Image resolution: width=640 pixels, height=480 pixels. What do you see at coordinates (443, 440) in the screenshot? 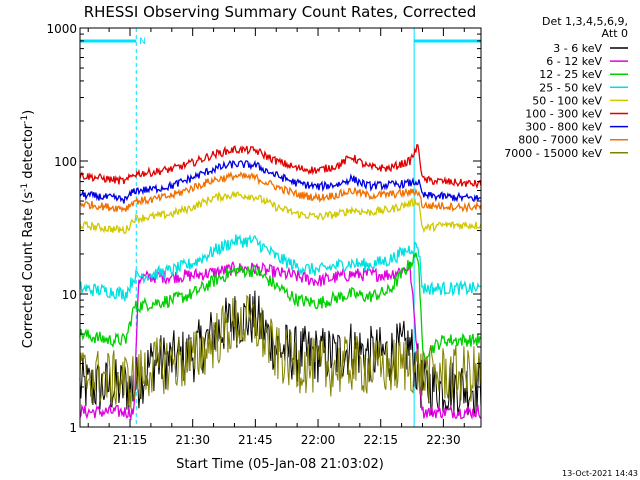
I see `x-tick-label: 22:30` at bounding box center [443, 440].